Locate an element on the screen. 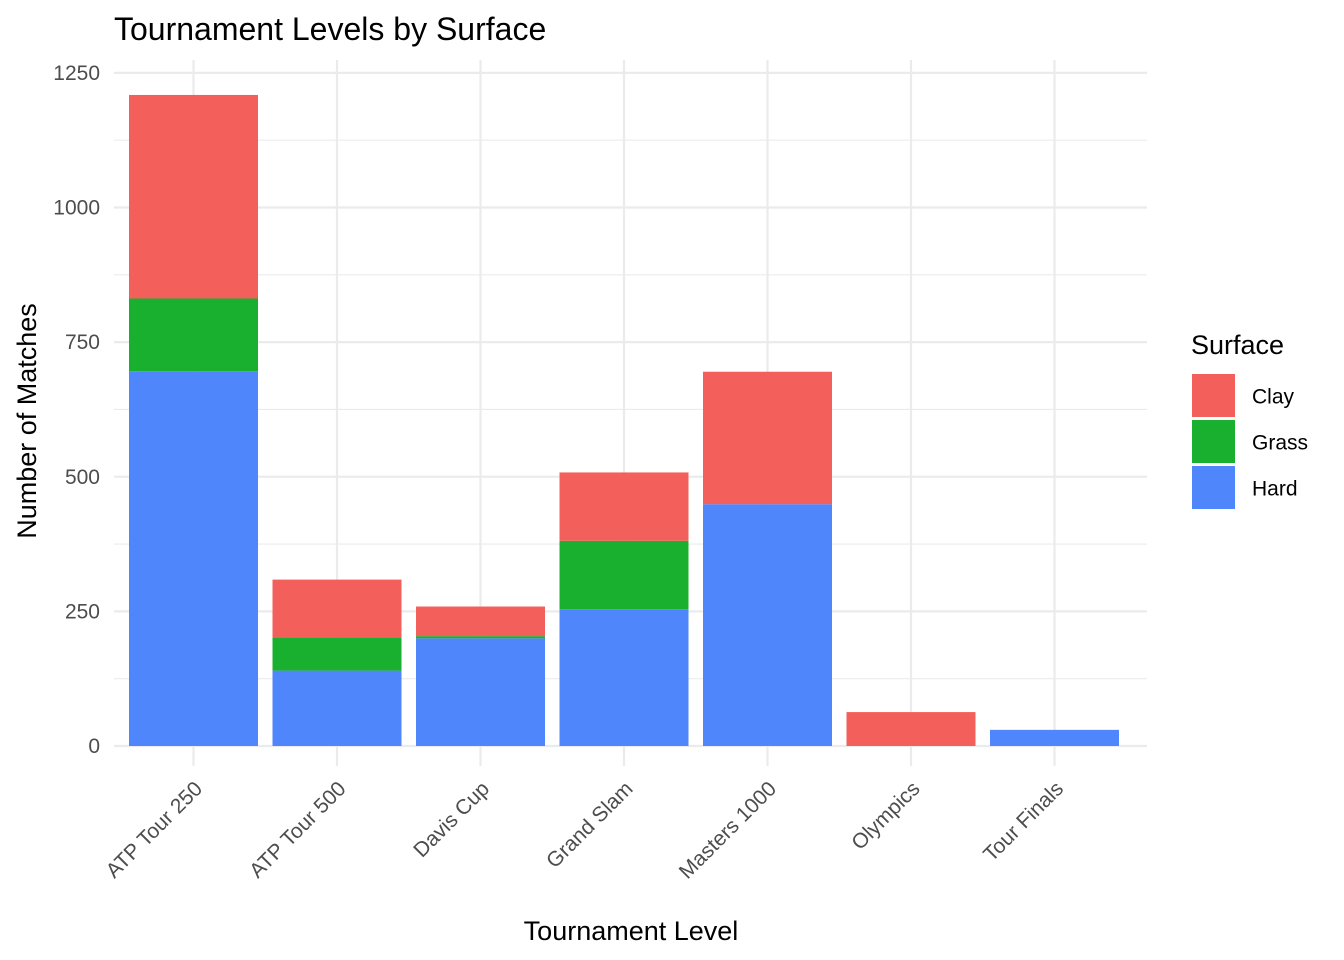 The width and height of the screenshot is (1344, 960). x-tick-label: Tour Finals is located at coordinates (1023, 821).